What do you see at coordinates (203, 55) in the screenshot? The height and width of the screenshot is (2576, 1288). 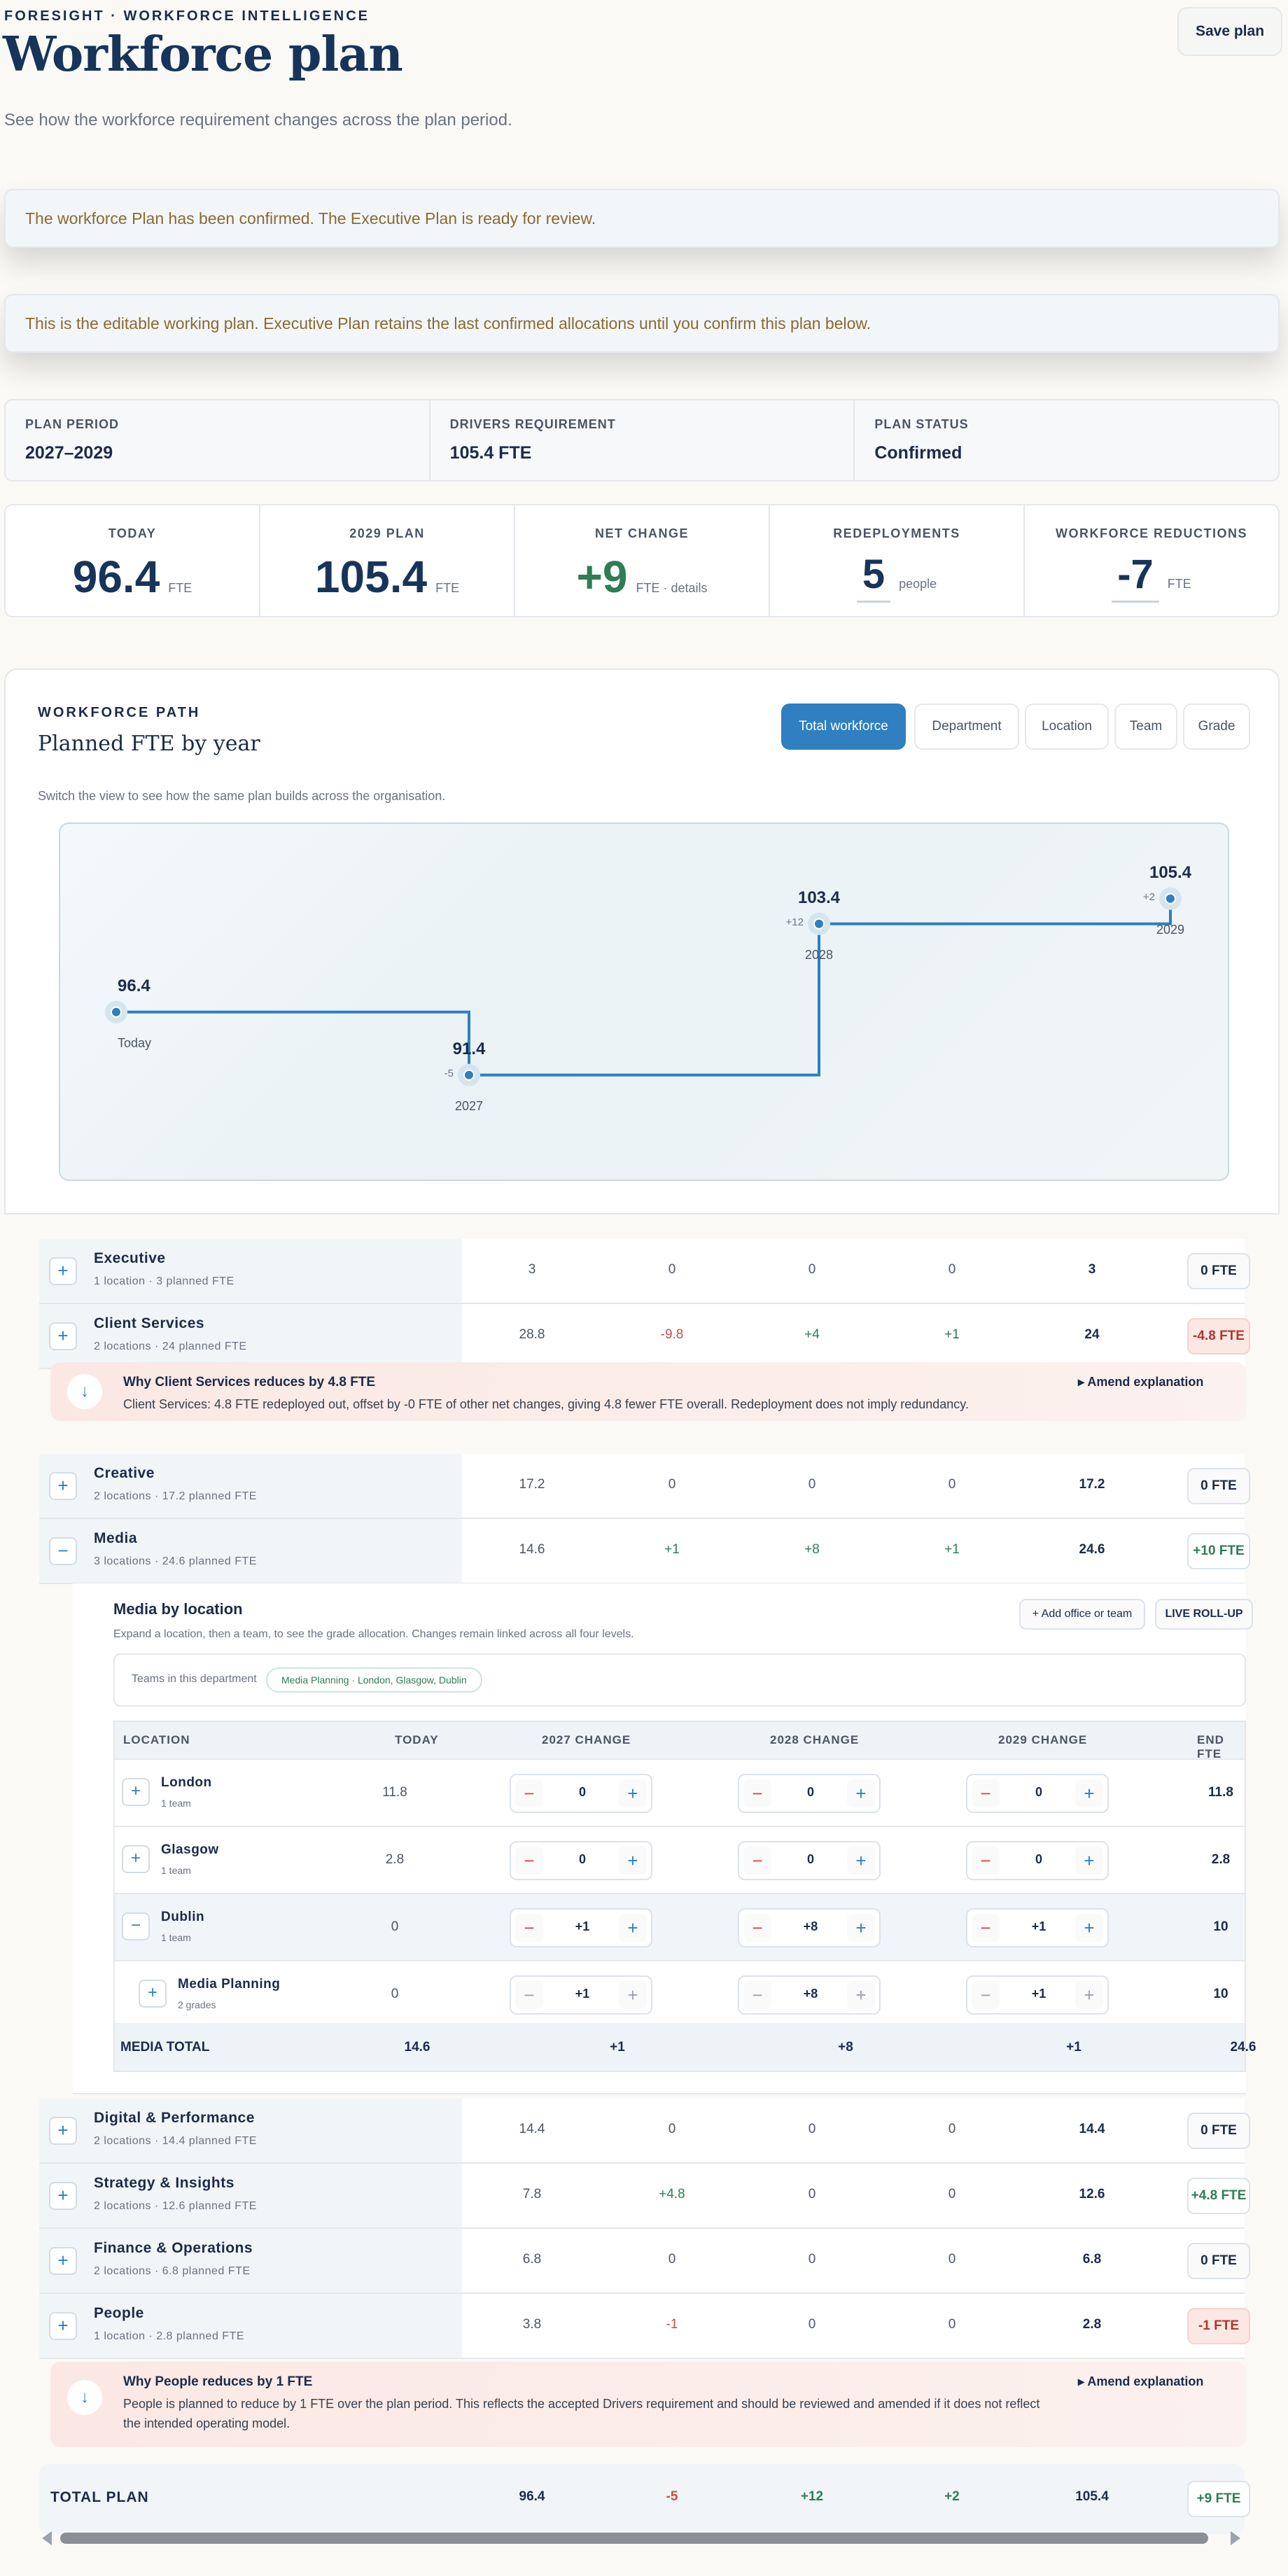 I see `page-title: Workforce plan` at bounding box center [203, 55].